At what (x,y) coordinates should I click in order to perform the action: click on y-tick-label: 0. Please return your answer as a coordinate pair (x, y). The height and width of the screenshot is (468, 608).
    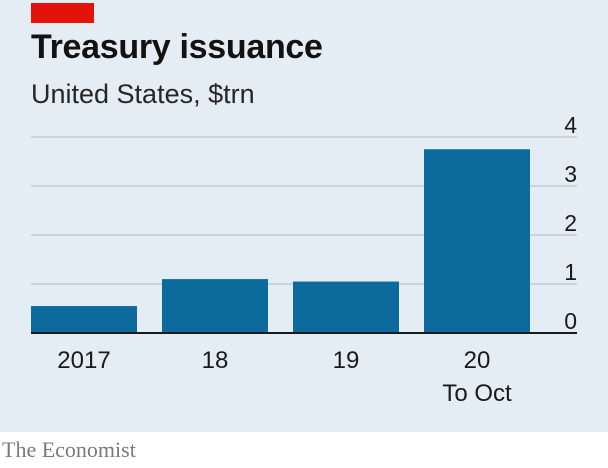
    Looking at the image, I should click on (570, 321).